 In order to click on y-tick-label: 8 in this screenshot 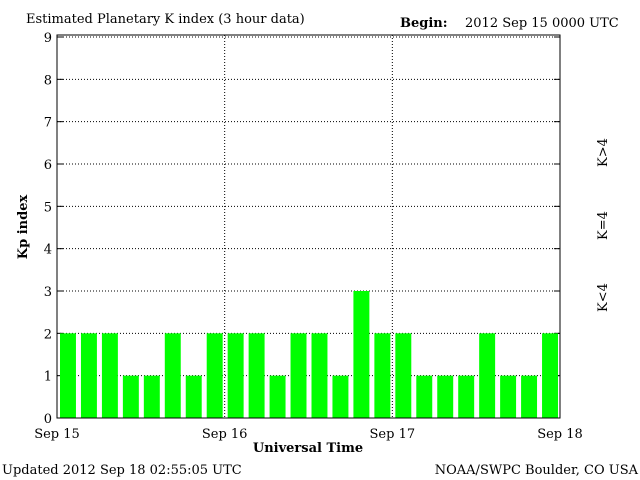, I will do `click(48, 80)`.